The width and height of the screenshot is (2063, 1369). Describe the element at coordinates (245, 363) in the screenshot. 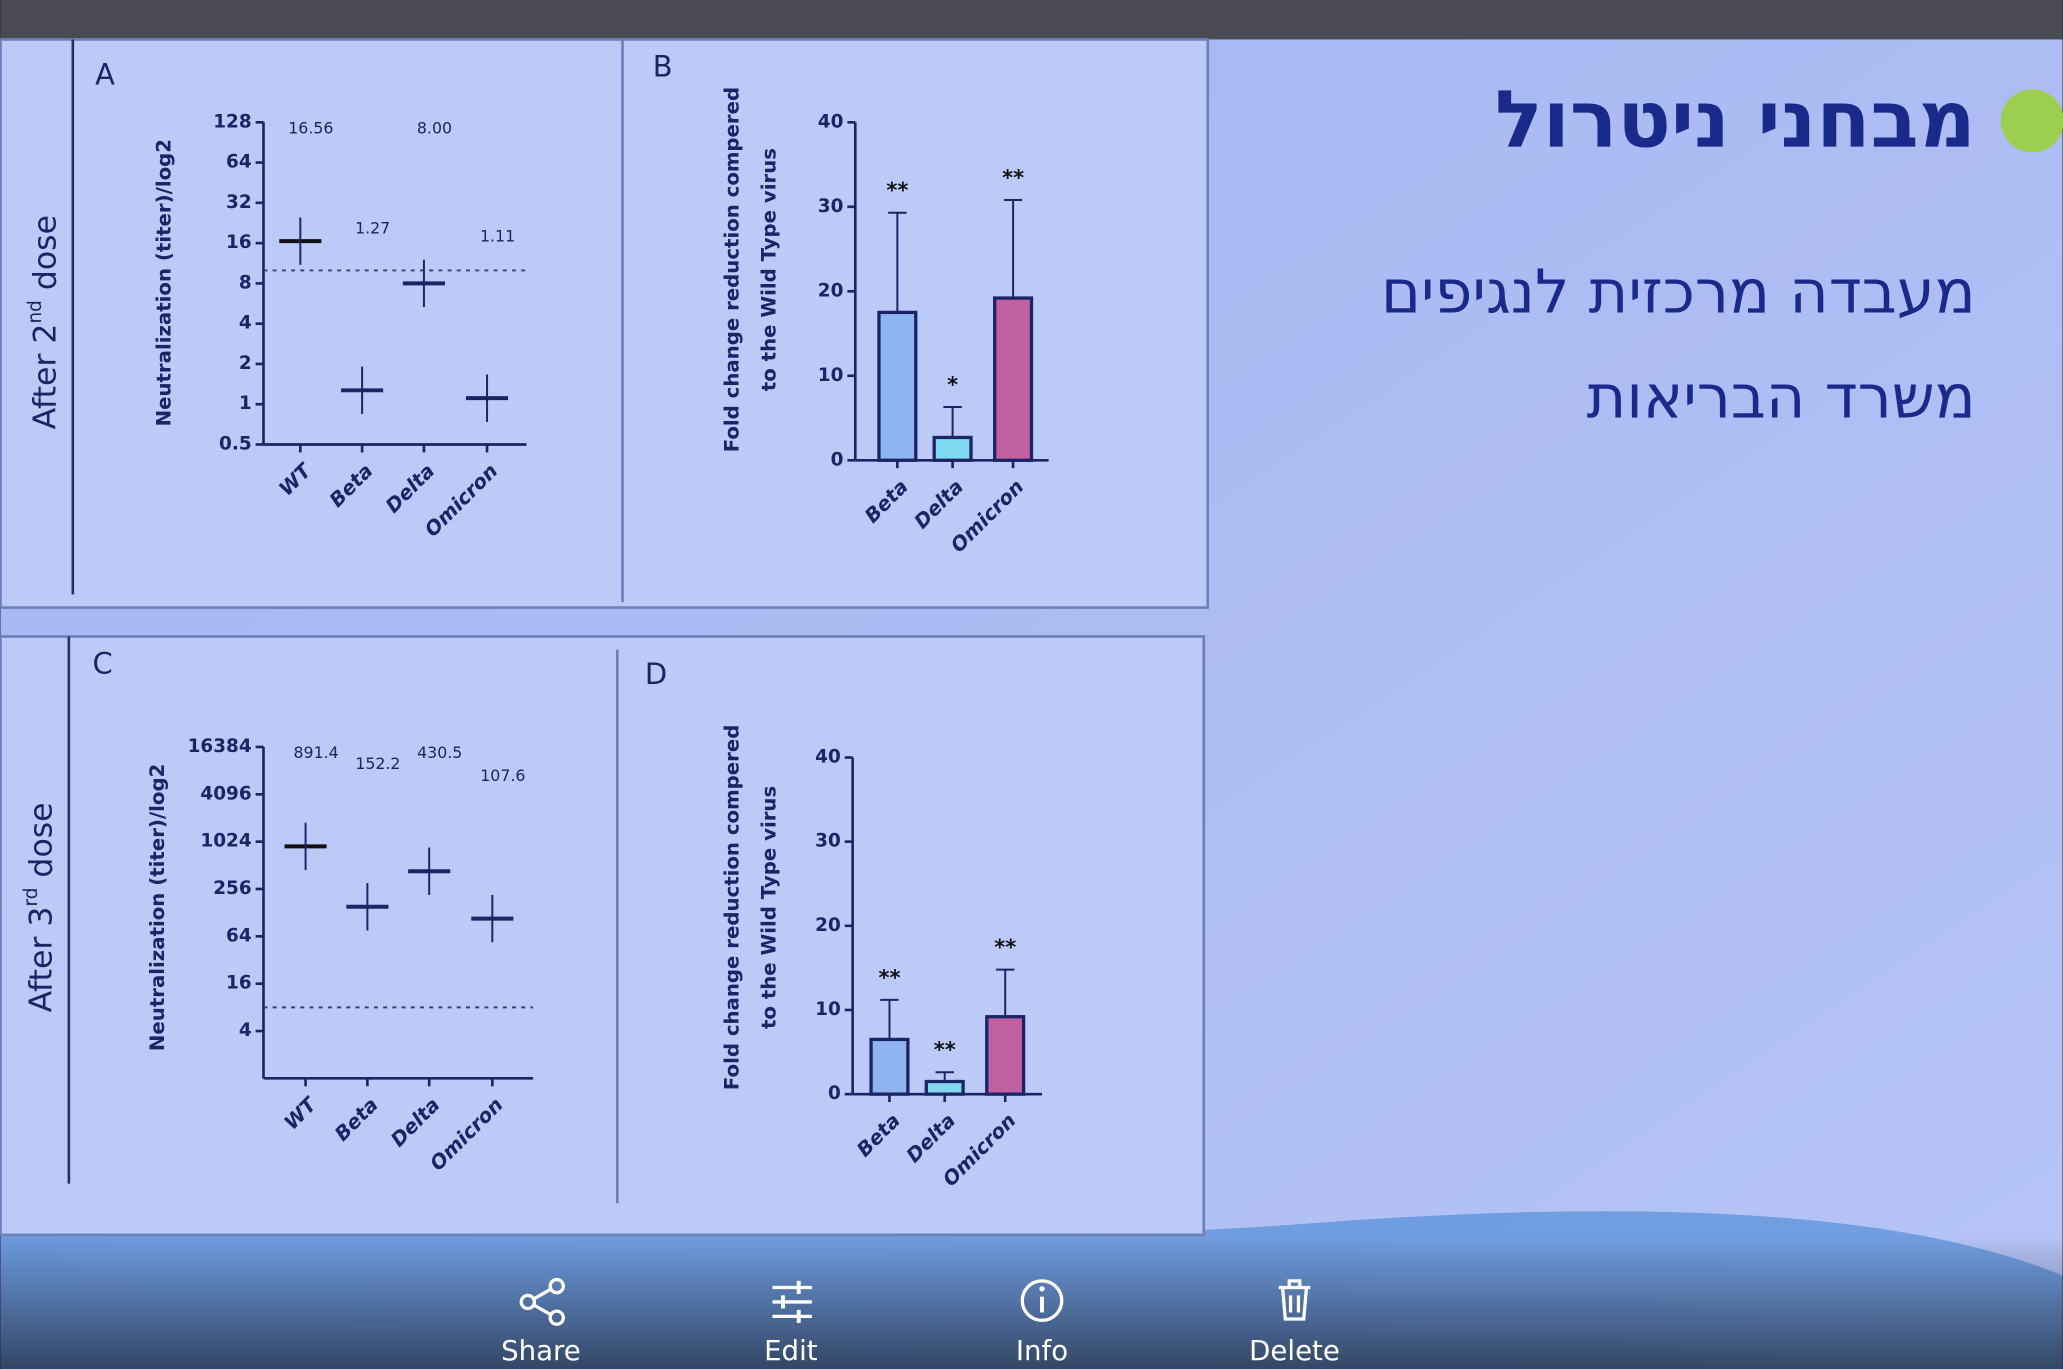

I see `y-tick-label: 2` at that location.